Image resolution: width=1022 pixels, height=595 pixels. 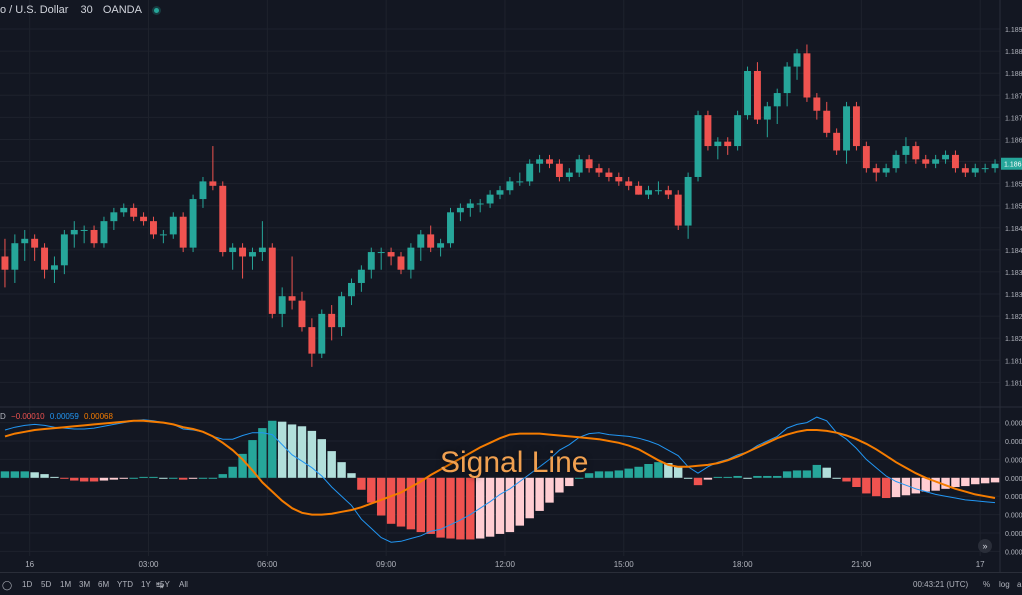 What do you see at coordinates (941, 584) in the screenshot?
I see `clock-time: 00:43:21 (UTC)` at bounding box center [941, 584].